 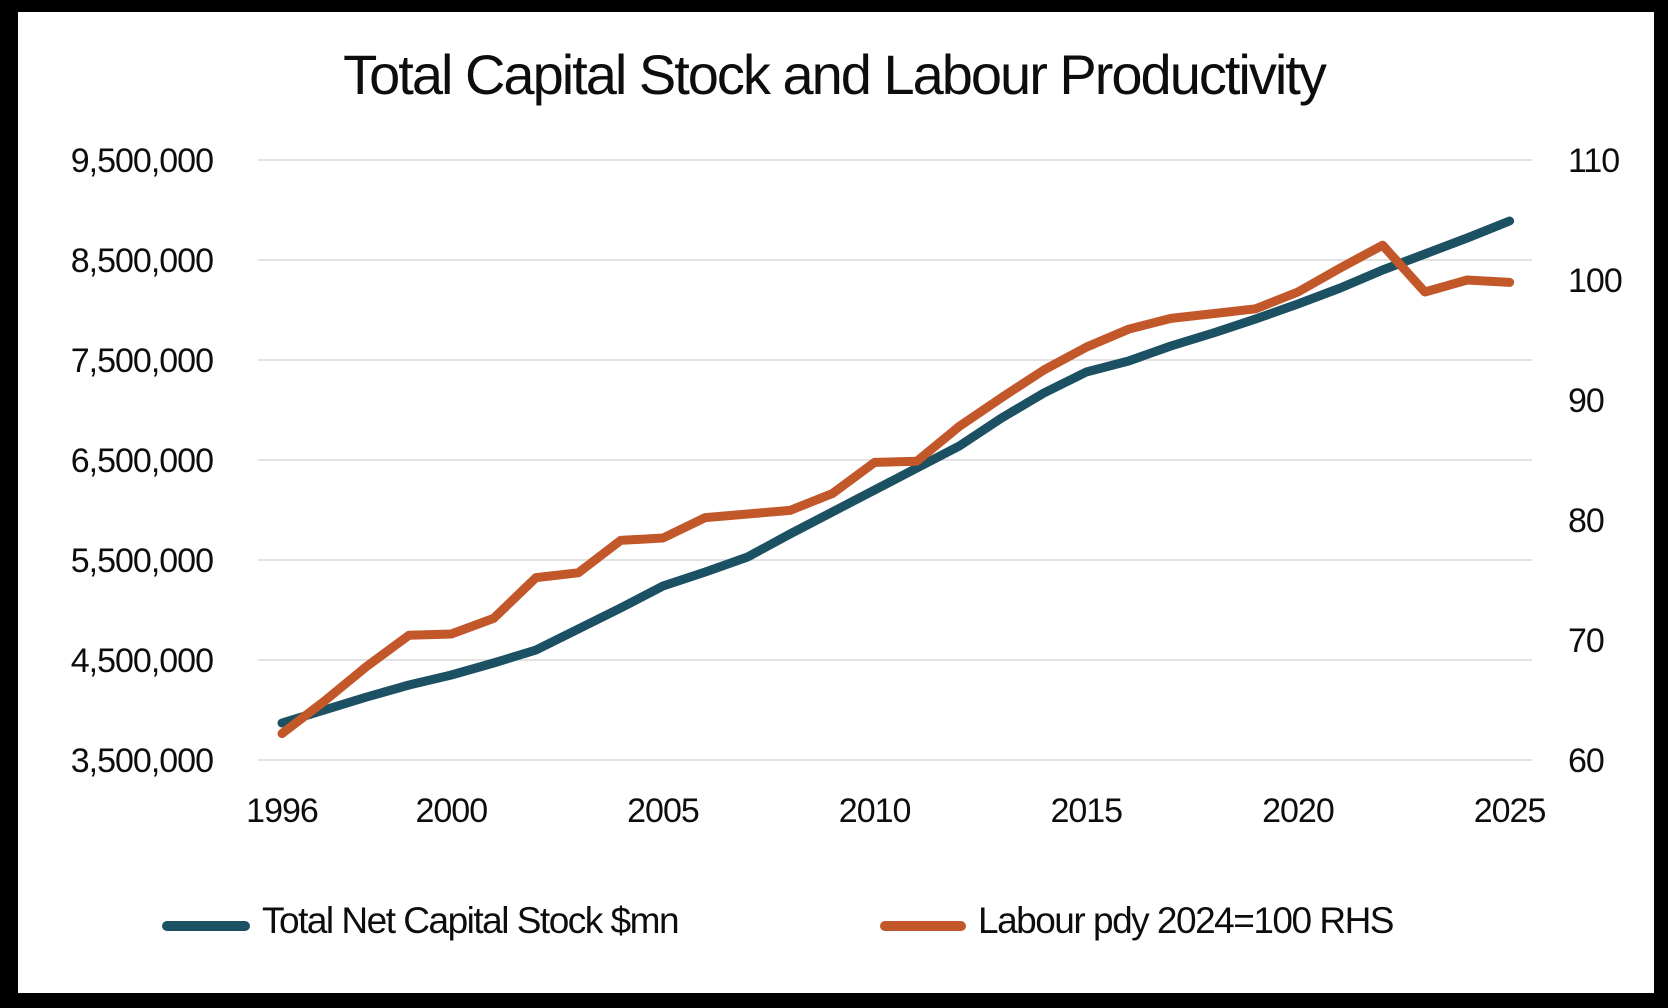 I want to click on x-axis-tick-label: 2010, so click(x=875, y=811).